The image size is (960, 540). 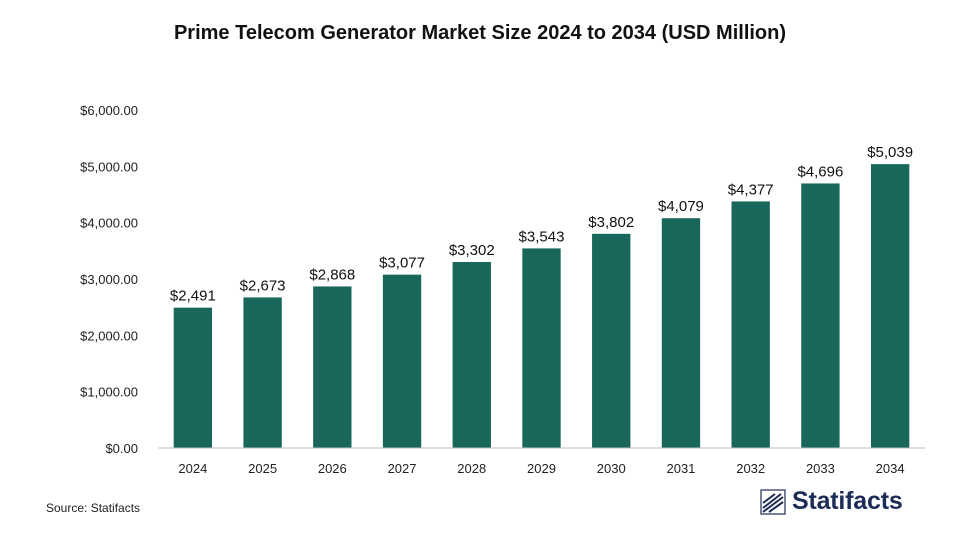 What do you see at coordinates (192, 468) in the screenshot?
I see `x-tick-label: 2024` at bounding box center [192, 468].